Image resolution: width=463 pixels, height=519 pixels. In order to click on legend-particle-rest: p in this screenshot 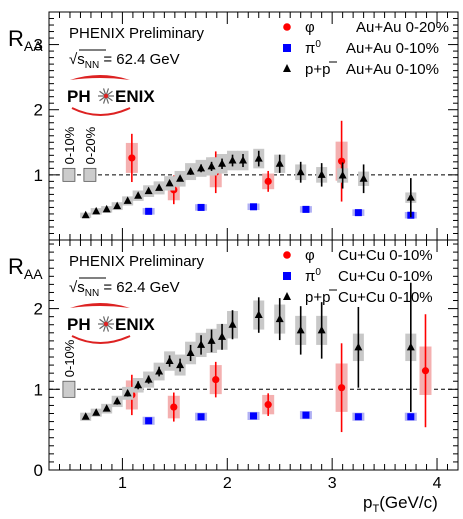, I will do `click(326, 69)`.